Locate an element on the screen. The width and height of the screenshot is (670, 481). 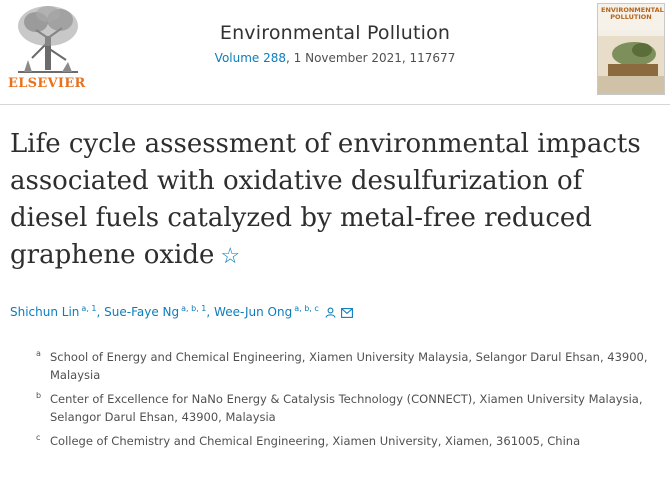
author-affiliation-sup: a, 1 is located at coordinates (89, 308).